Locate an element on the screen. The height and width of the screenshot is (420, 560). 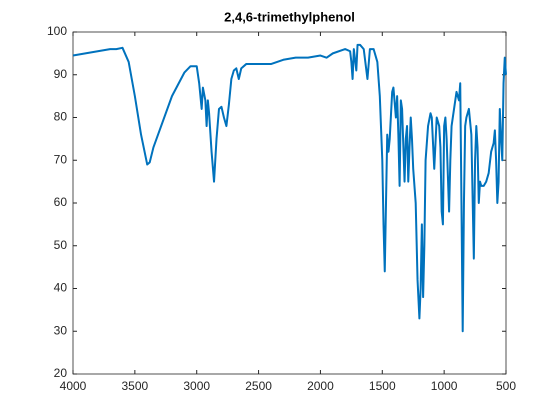
x-tick-label: 500 is located at coordinates (506, 386).